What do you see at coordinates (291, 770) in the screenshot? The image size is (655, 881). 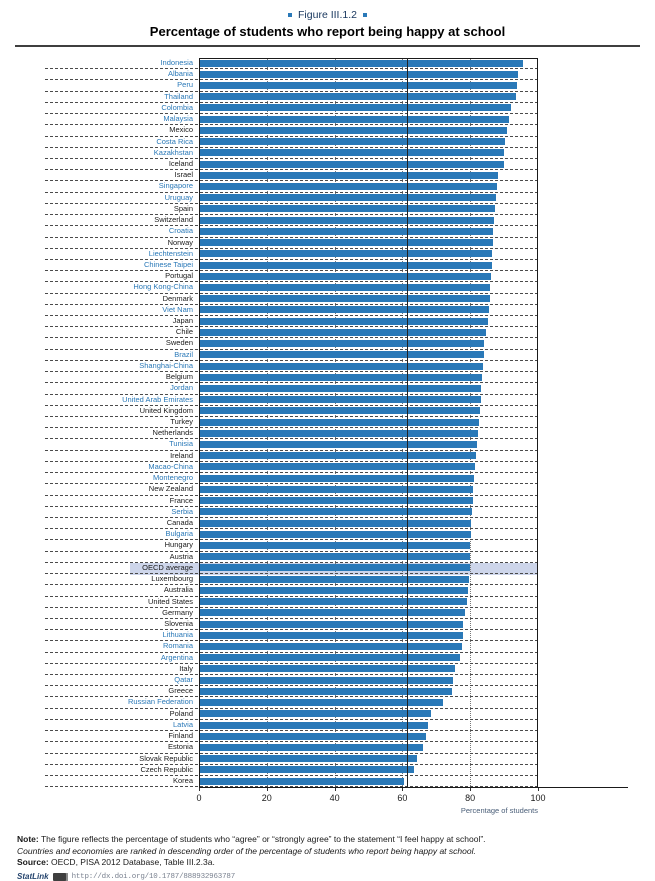 I see `table-row: Czech Republic` at bounding box center [291, 770].